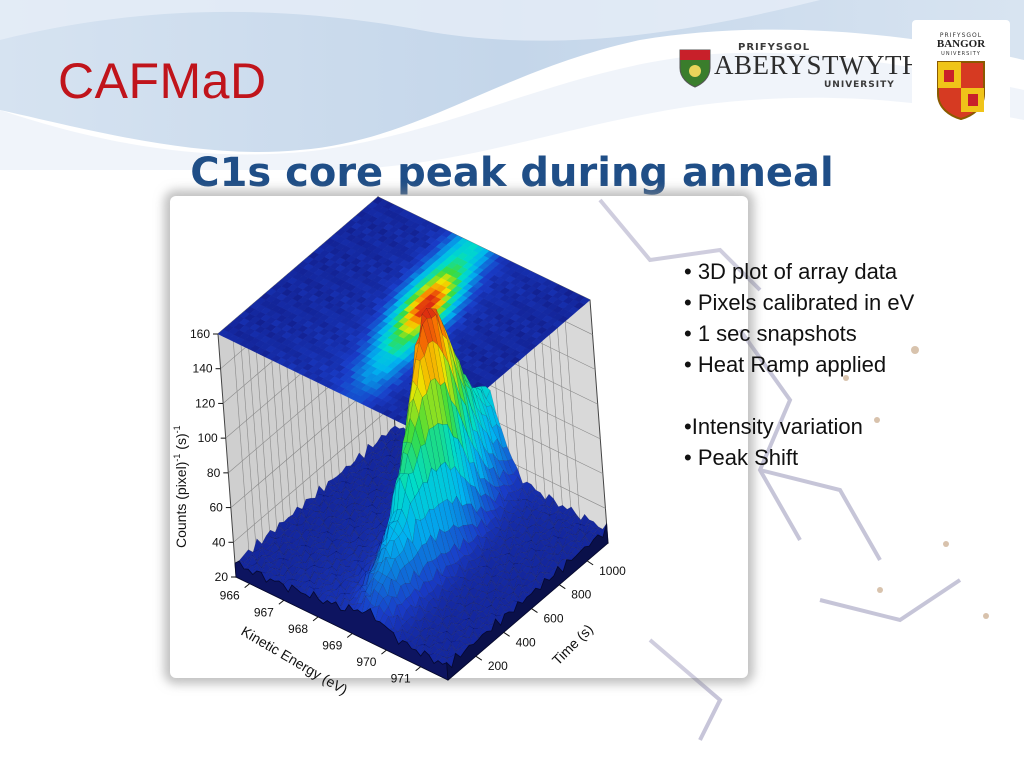 The width and height of the screenshot is (1024, 768). I want to click on aberystwyth-crest-icon, so click(695, 68).